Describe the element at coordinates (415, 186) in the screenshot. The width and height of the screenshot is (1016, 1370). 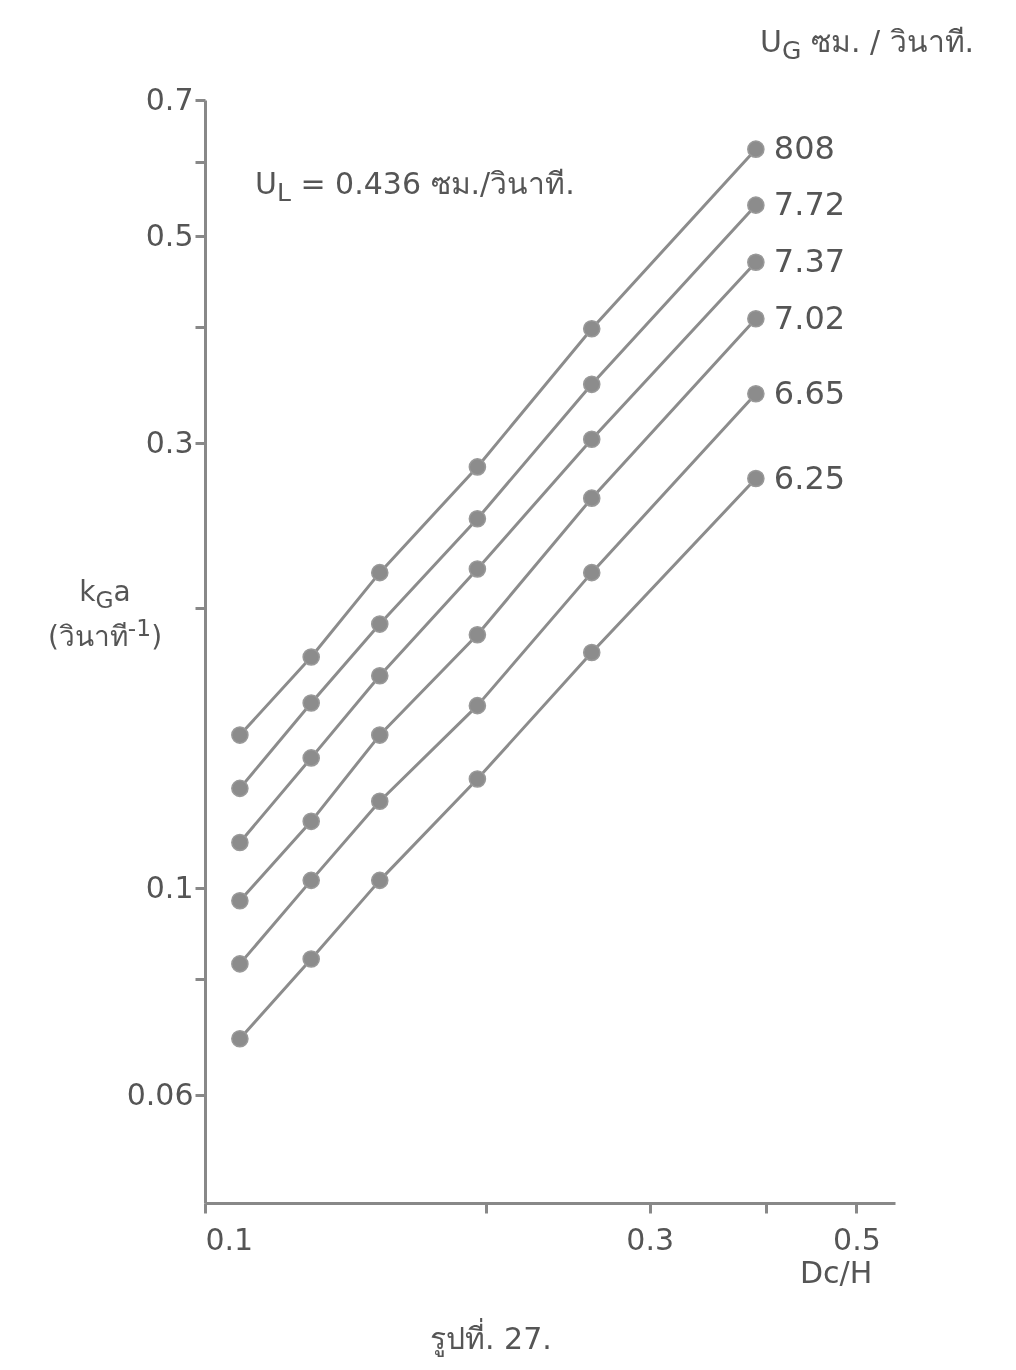
I see `annotation: U$_{L}$ = 0.436 ซม./วินาที.` at that location.